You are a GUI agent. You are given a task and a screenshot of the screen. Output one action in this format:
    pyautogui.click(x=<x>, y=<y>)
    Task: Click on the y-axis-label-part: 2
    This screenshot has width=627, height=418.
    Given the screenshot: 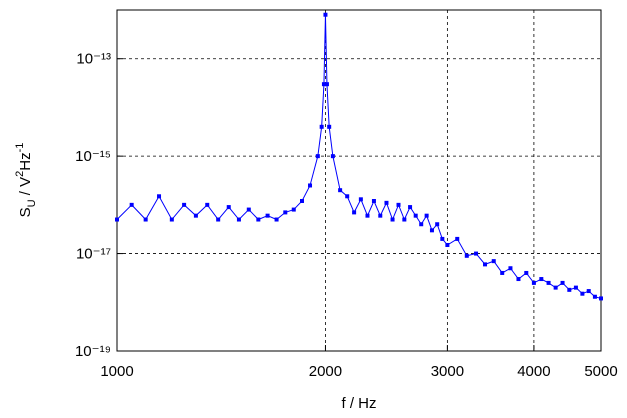 What is the action you would take?
    pyautogui.click(x=20, y=174)
    